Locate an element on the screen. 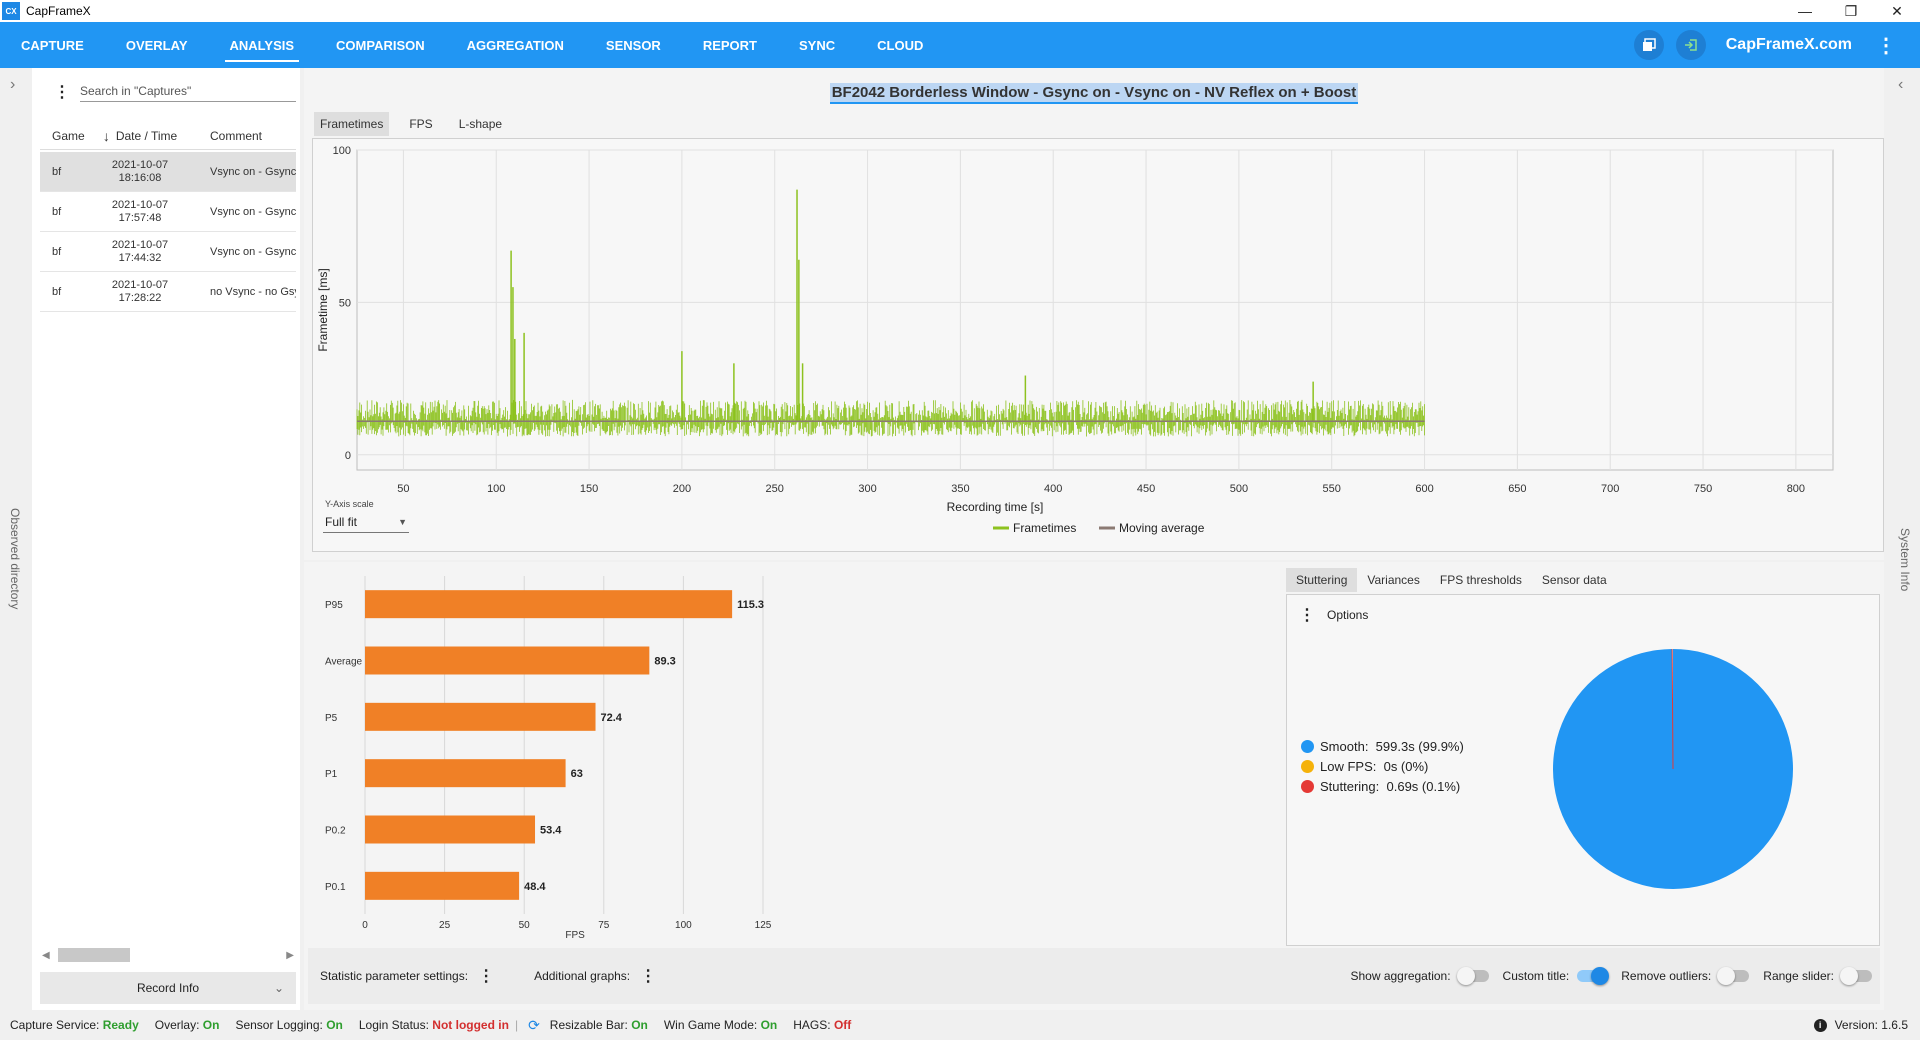  y-axis-scale-select: Full fit ▼ is located at coordinates (366, 522).